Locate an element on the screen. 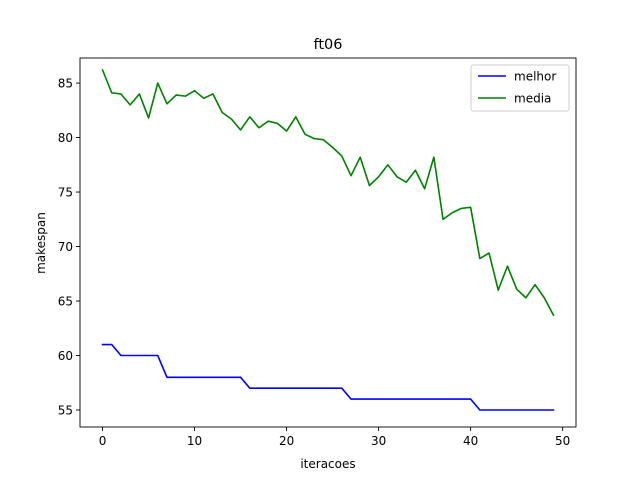 The width and height of the screenshot is (640, 480). x-tick-label: 20 is located at coordinates (286, 441).